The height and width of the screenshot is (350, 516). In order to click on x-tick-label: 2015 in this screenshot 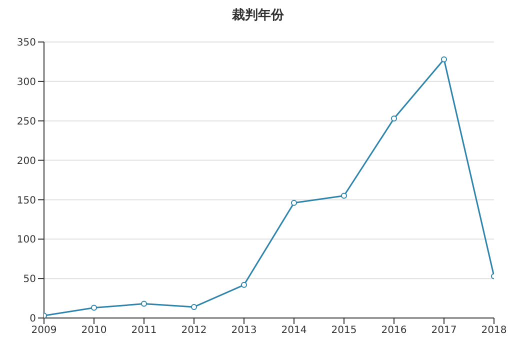, I will do `click(344, 330)`.